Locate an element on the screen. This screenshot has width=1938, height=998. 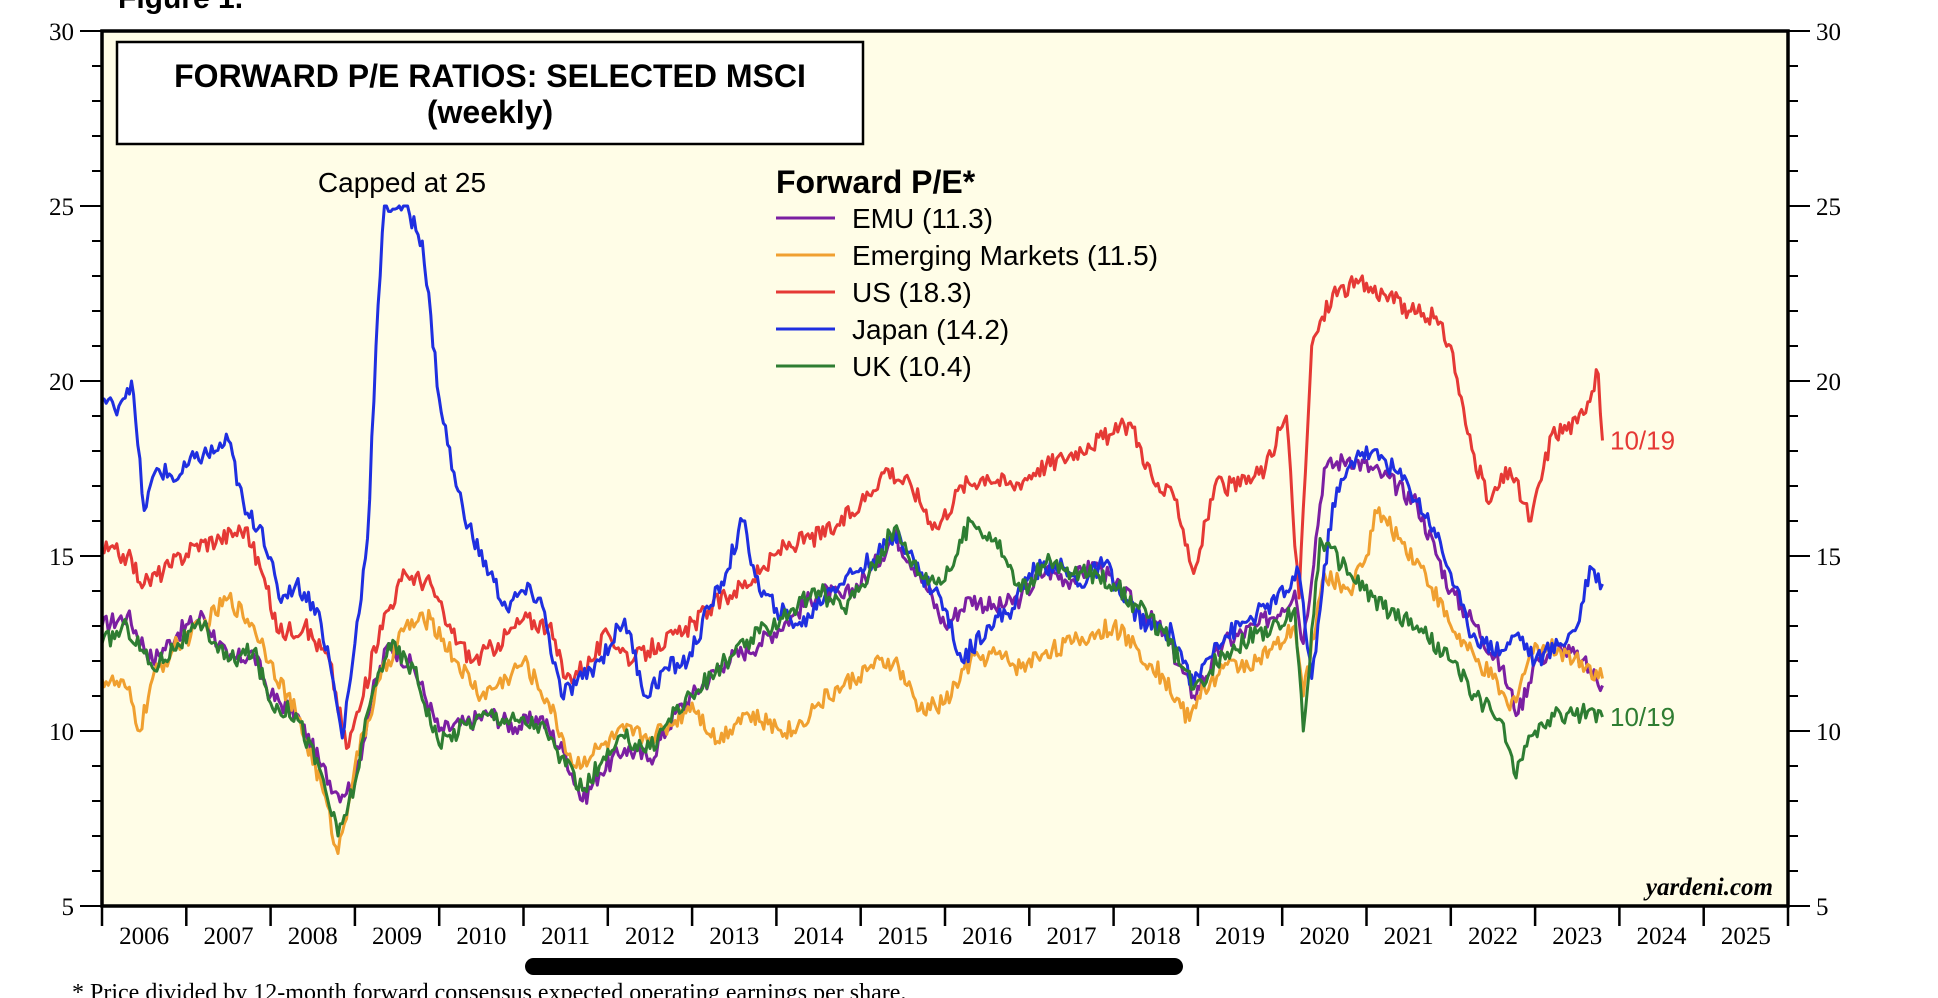
y-tick-label-left: 5 is located at coordinates (68, 907).